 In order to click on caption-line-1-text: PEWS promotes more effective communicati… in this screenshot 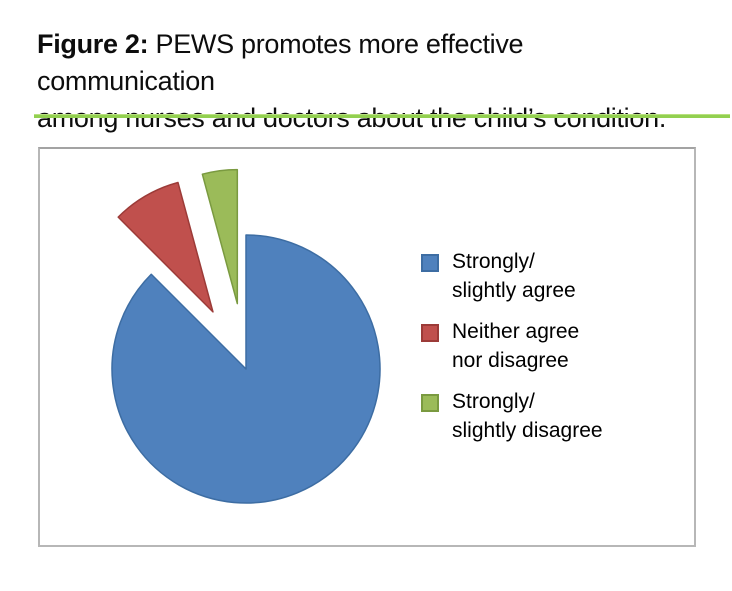, I will do `click(280, 62)`.